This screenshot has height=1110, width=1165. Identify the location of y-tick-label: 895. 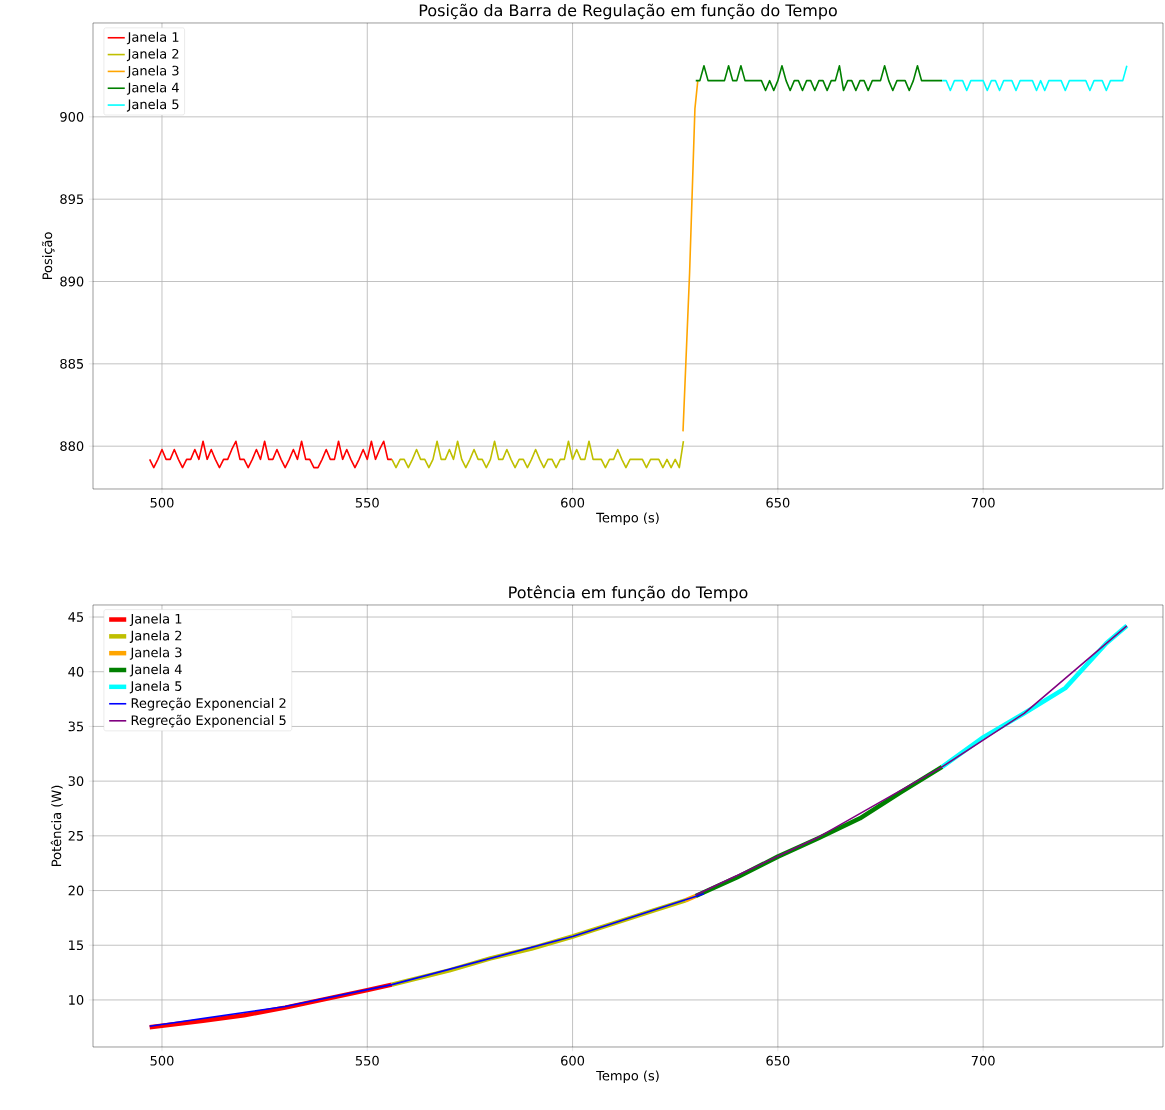
(72, 199).